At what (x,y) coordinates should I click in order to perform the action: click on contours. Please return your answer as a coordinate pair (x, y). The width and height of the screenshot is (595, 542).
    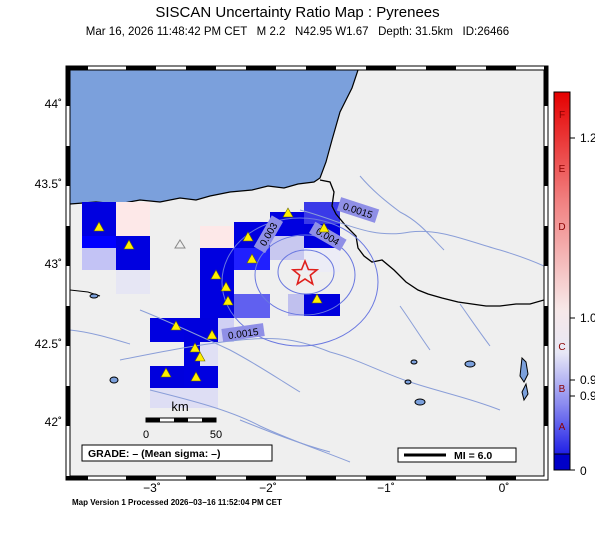
    Looking at the image, I should click on (300, 282).